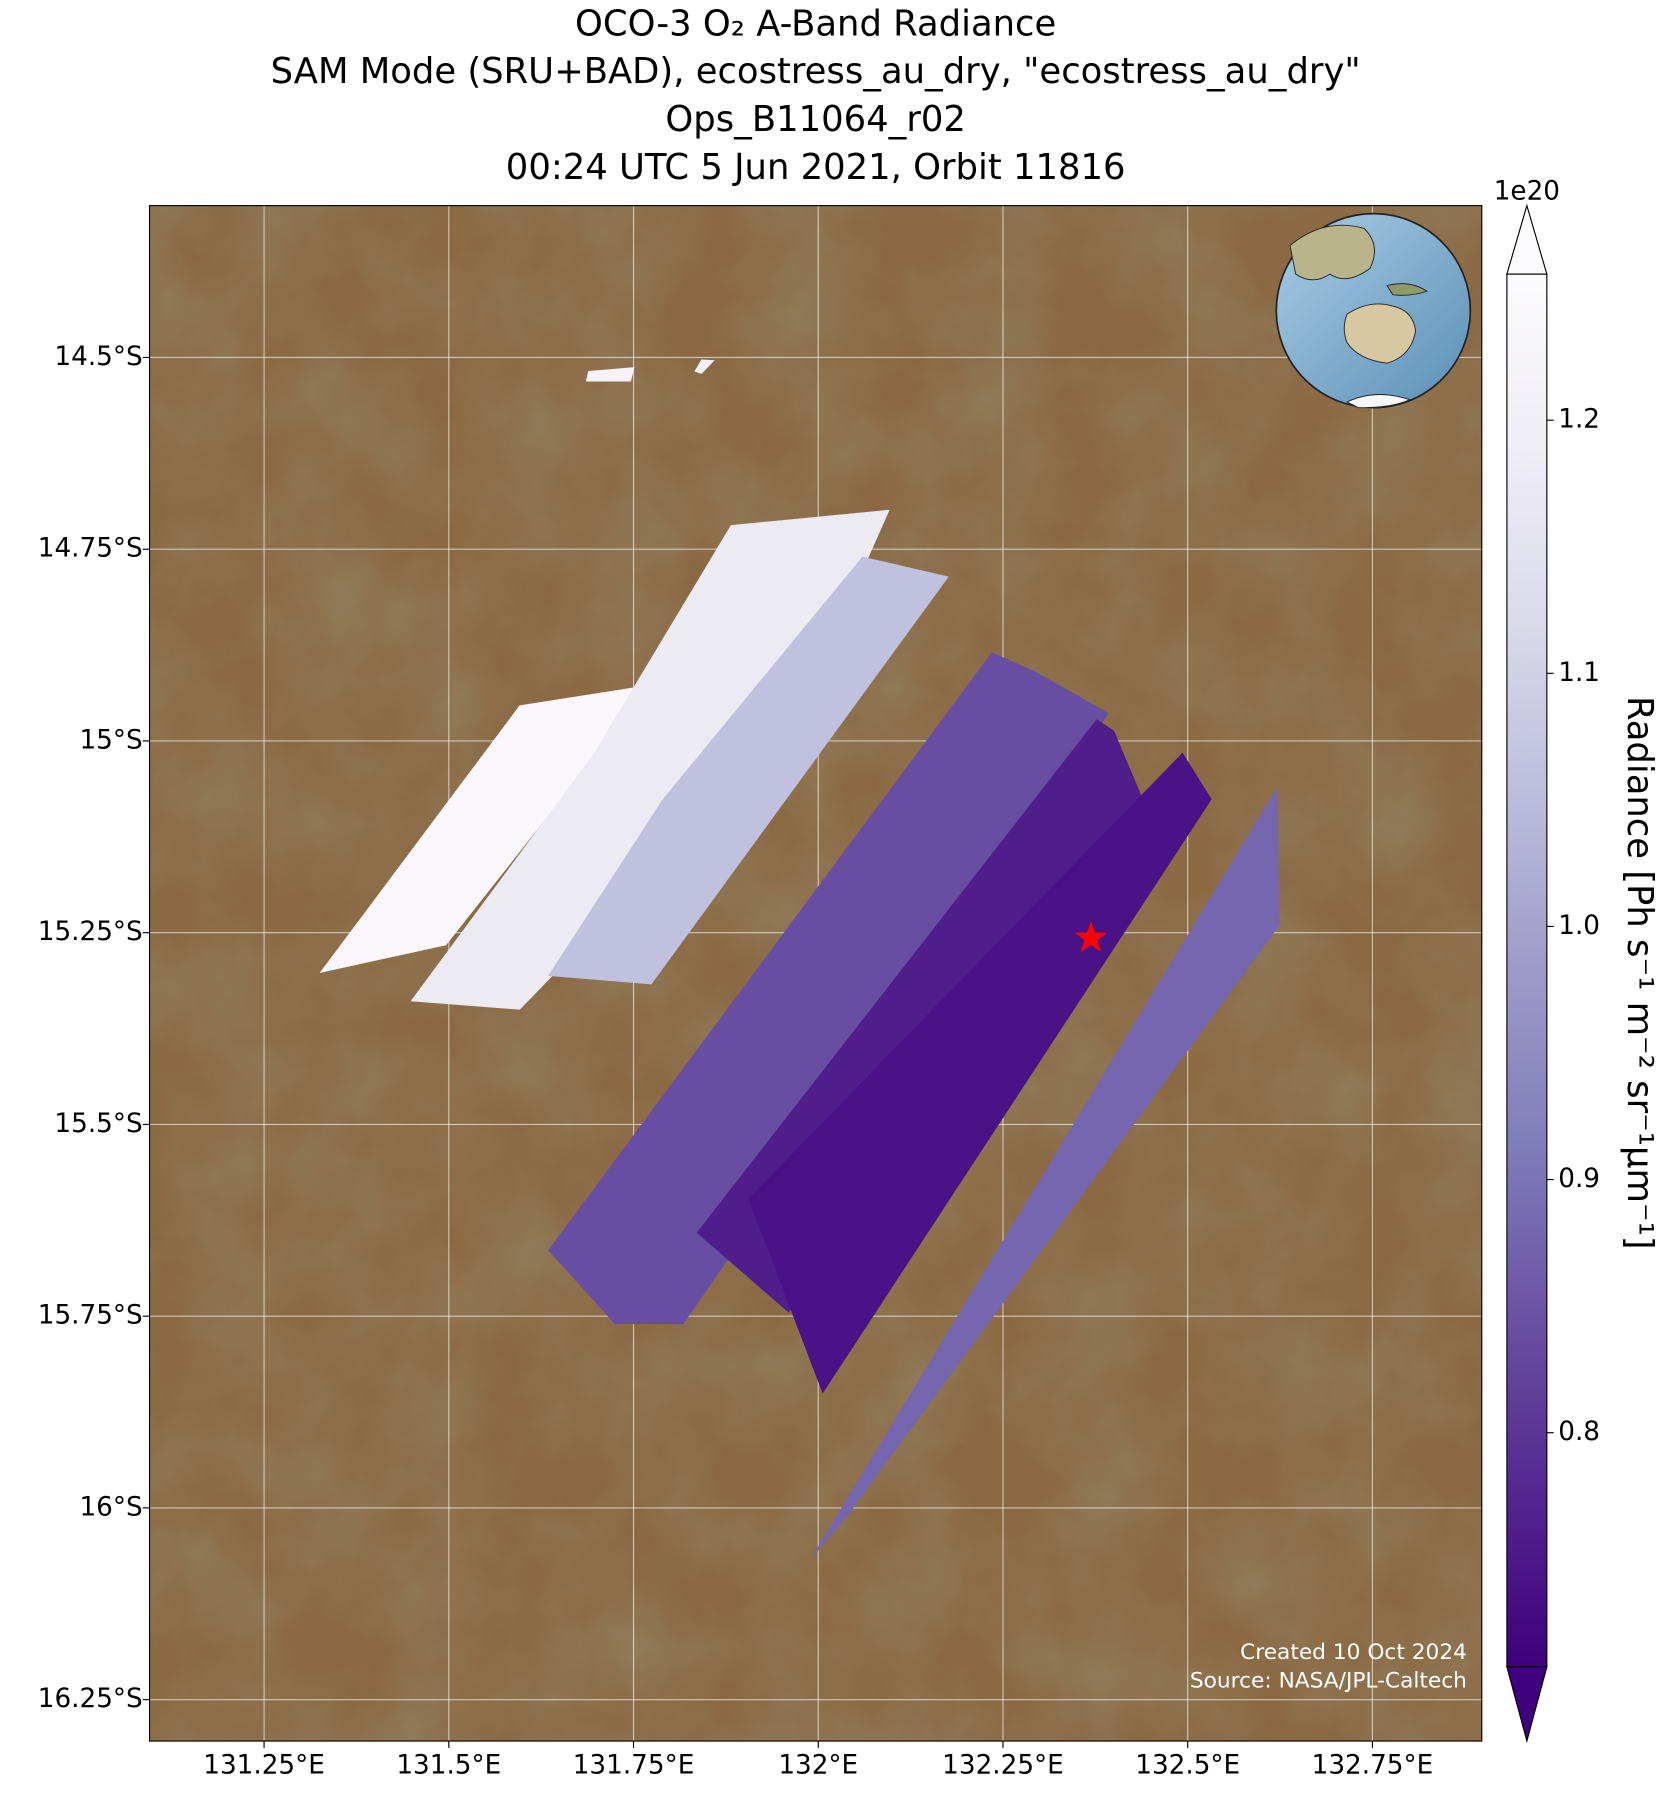  I want to click on x-tick-label: 132.5°E, so click(1187, 1766).